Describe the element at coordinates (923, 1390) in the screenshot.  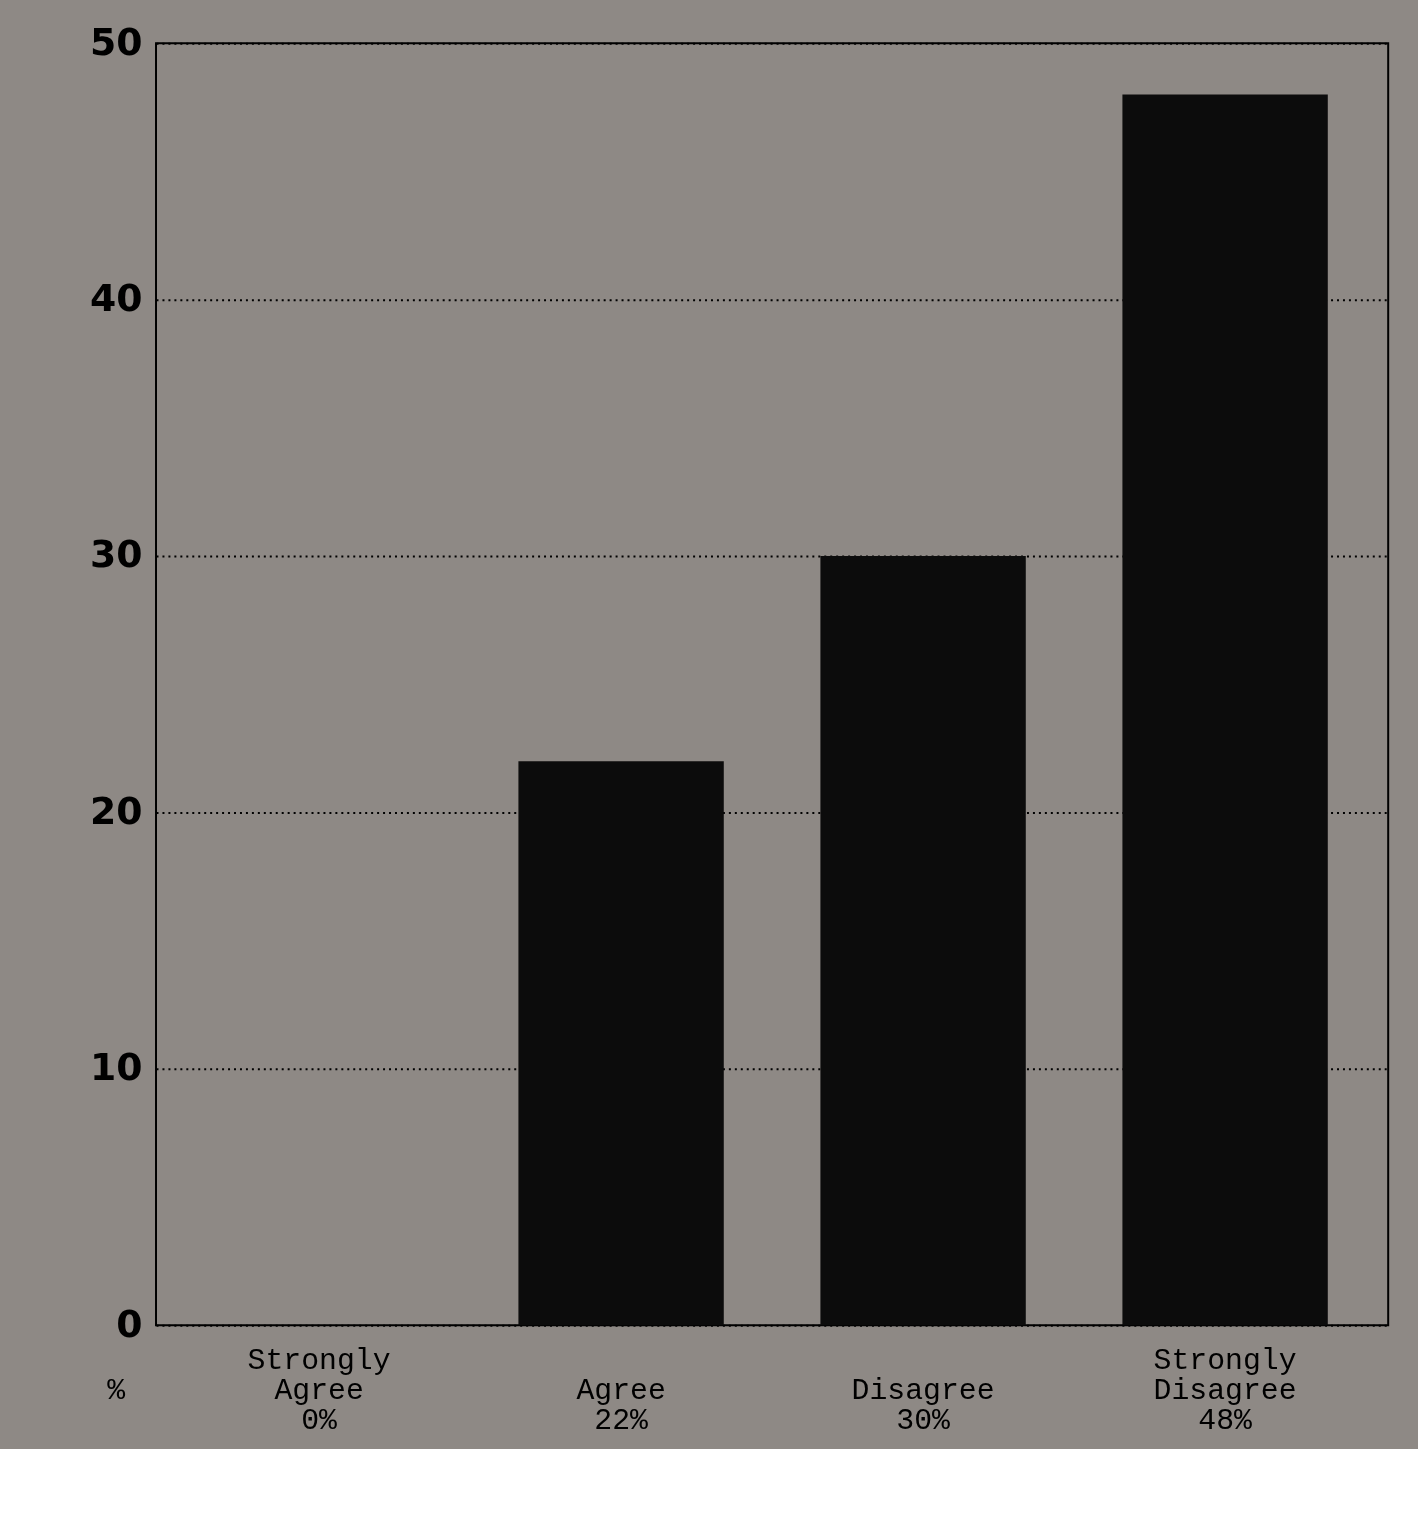
I see `x-tick-label: Disagree` at that location.